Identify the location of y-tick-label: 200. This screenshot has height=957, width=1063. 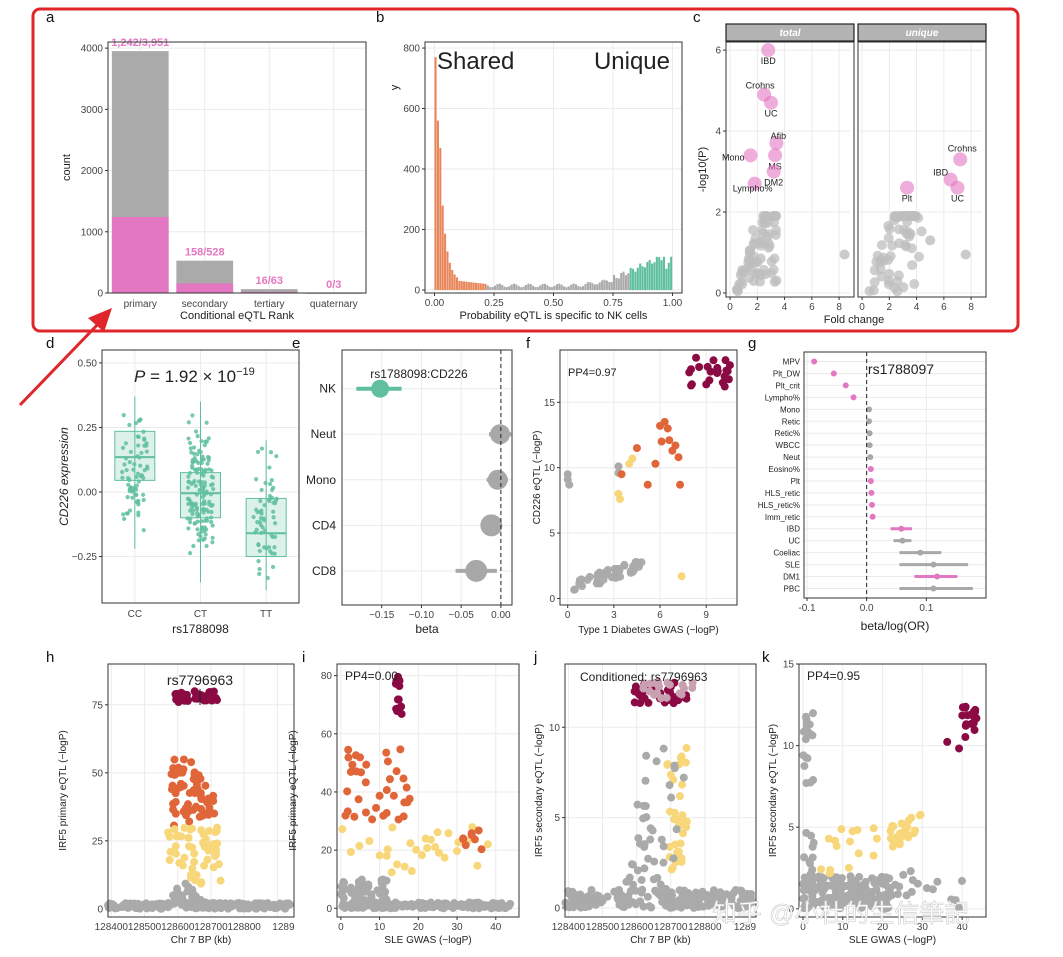
(411, 230).